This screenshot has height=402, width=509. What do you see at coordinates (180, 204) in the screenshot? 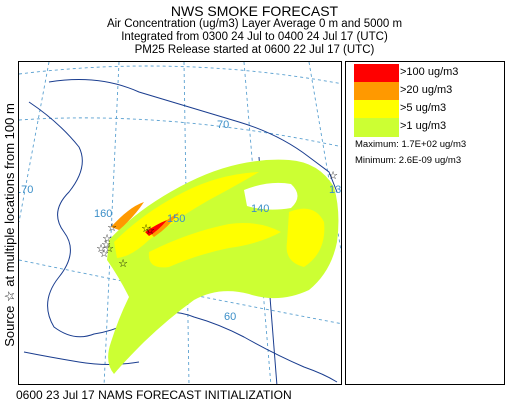
I see `longitude-labels: 170 160 150 140 130` at bounding box center [180, 204].